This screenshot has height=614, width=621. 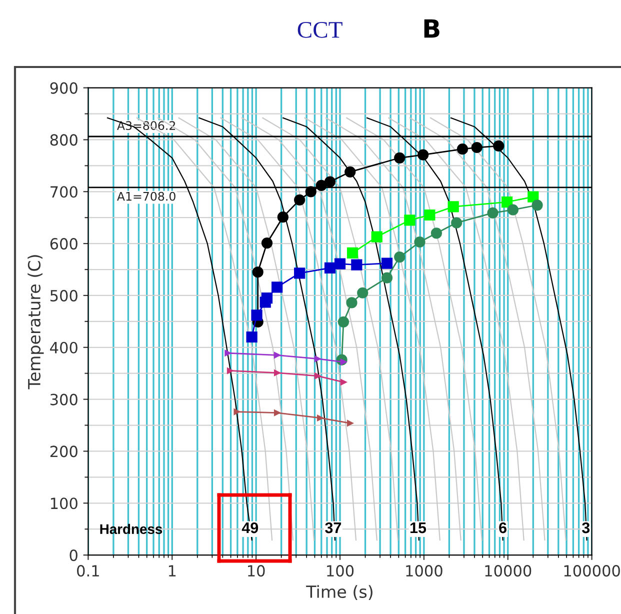 I want to click on x-tick-label: 1000, so click(x=424, y=571).